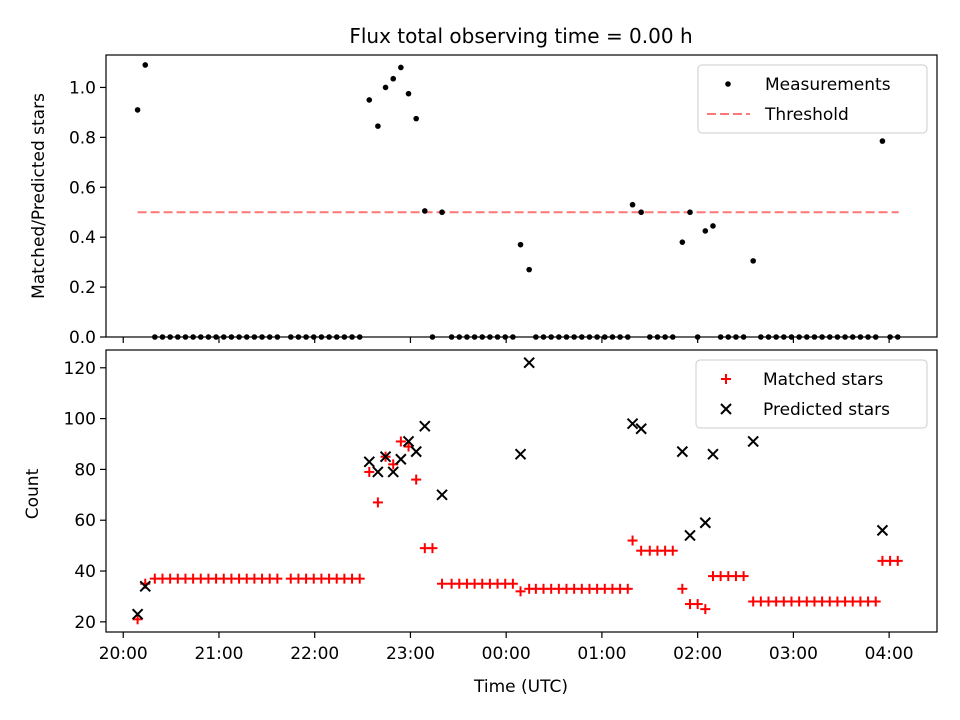  I want to click on count-y-axis: 20 40 60 80 100 120, so click(85, 496).